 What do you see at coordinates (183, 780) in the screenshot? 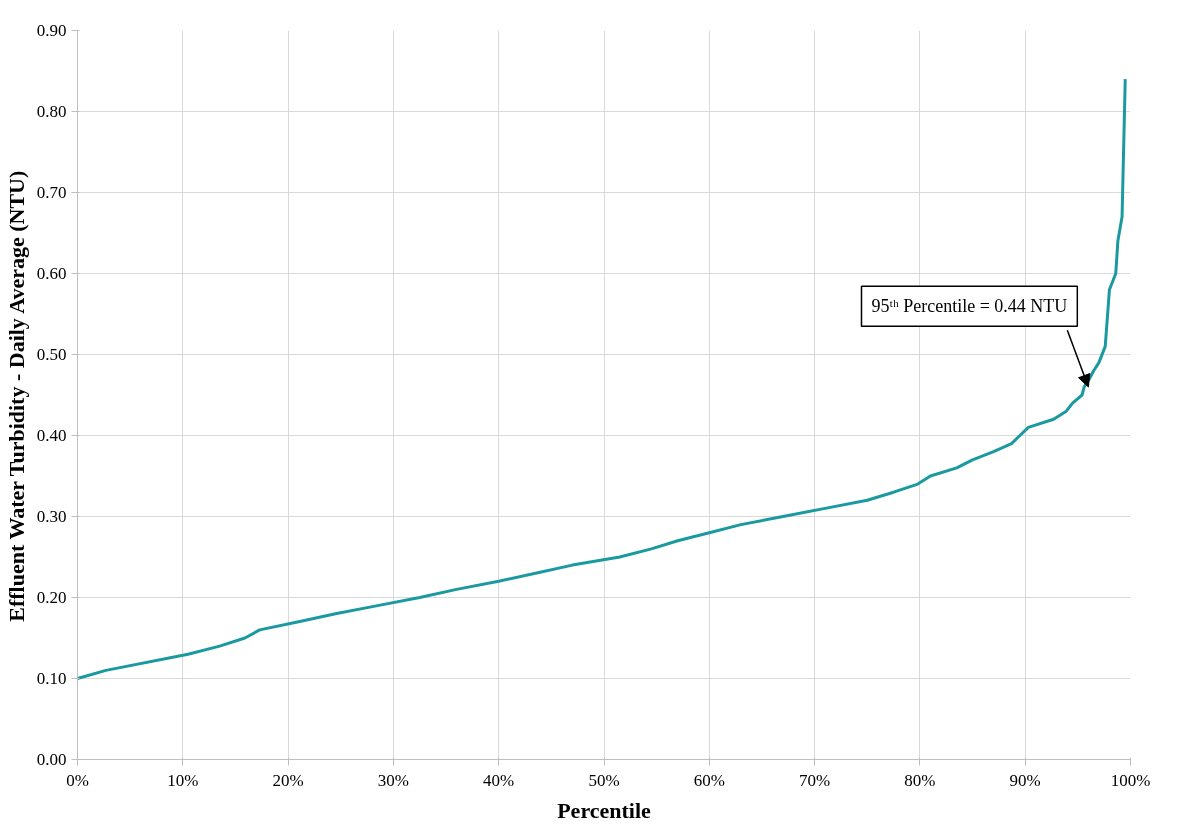
I see `x-tick-label: 10%` at bounding box center [183, 780].